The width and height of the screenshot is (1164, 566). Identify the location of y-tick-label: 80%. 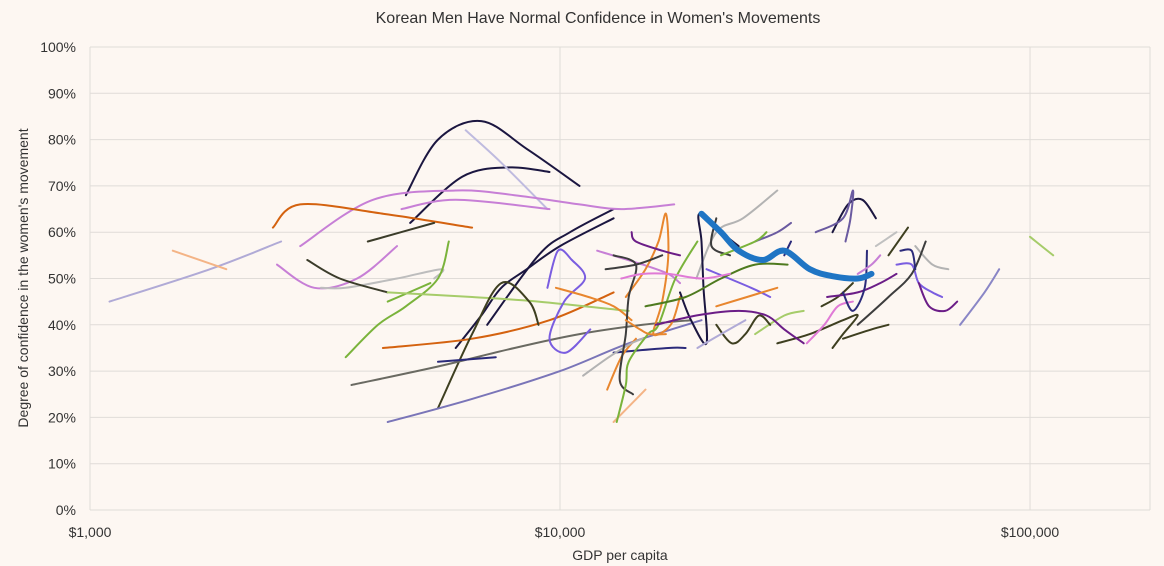
(62, 140).